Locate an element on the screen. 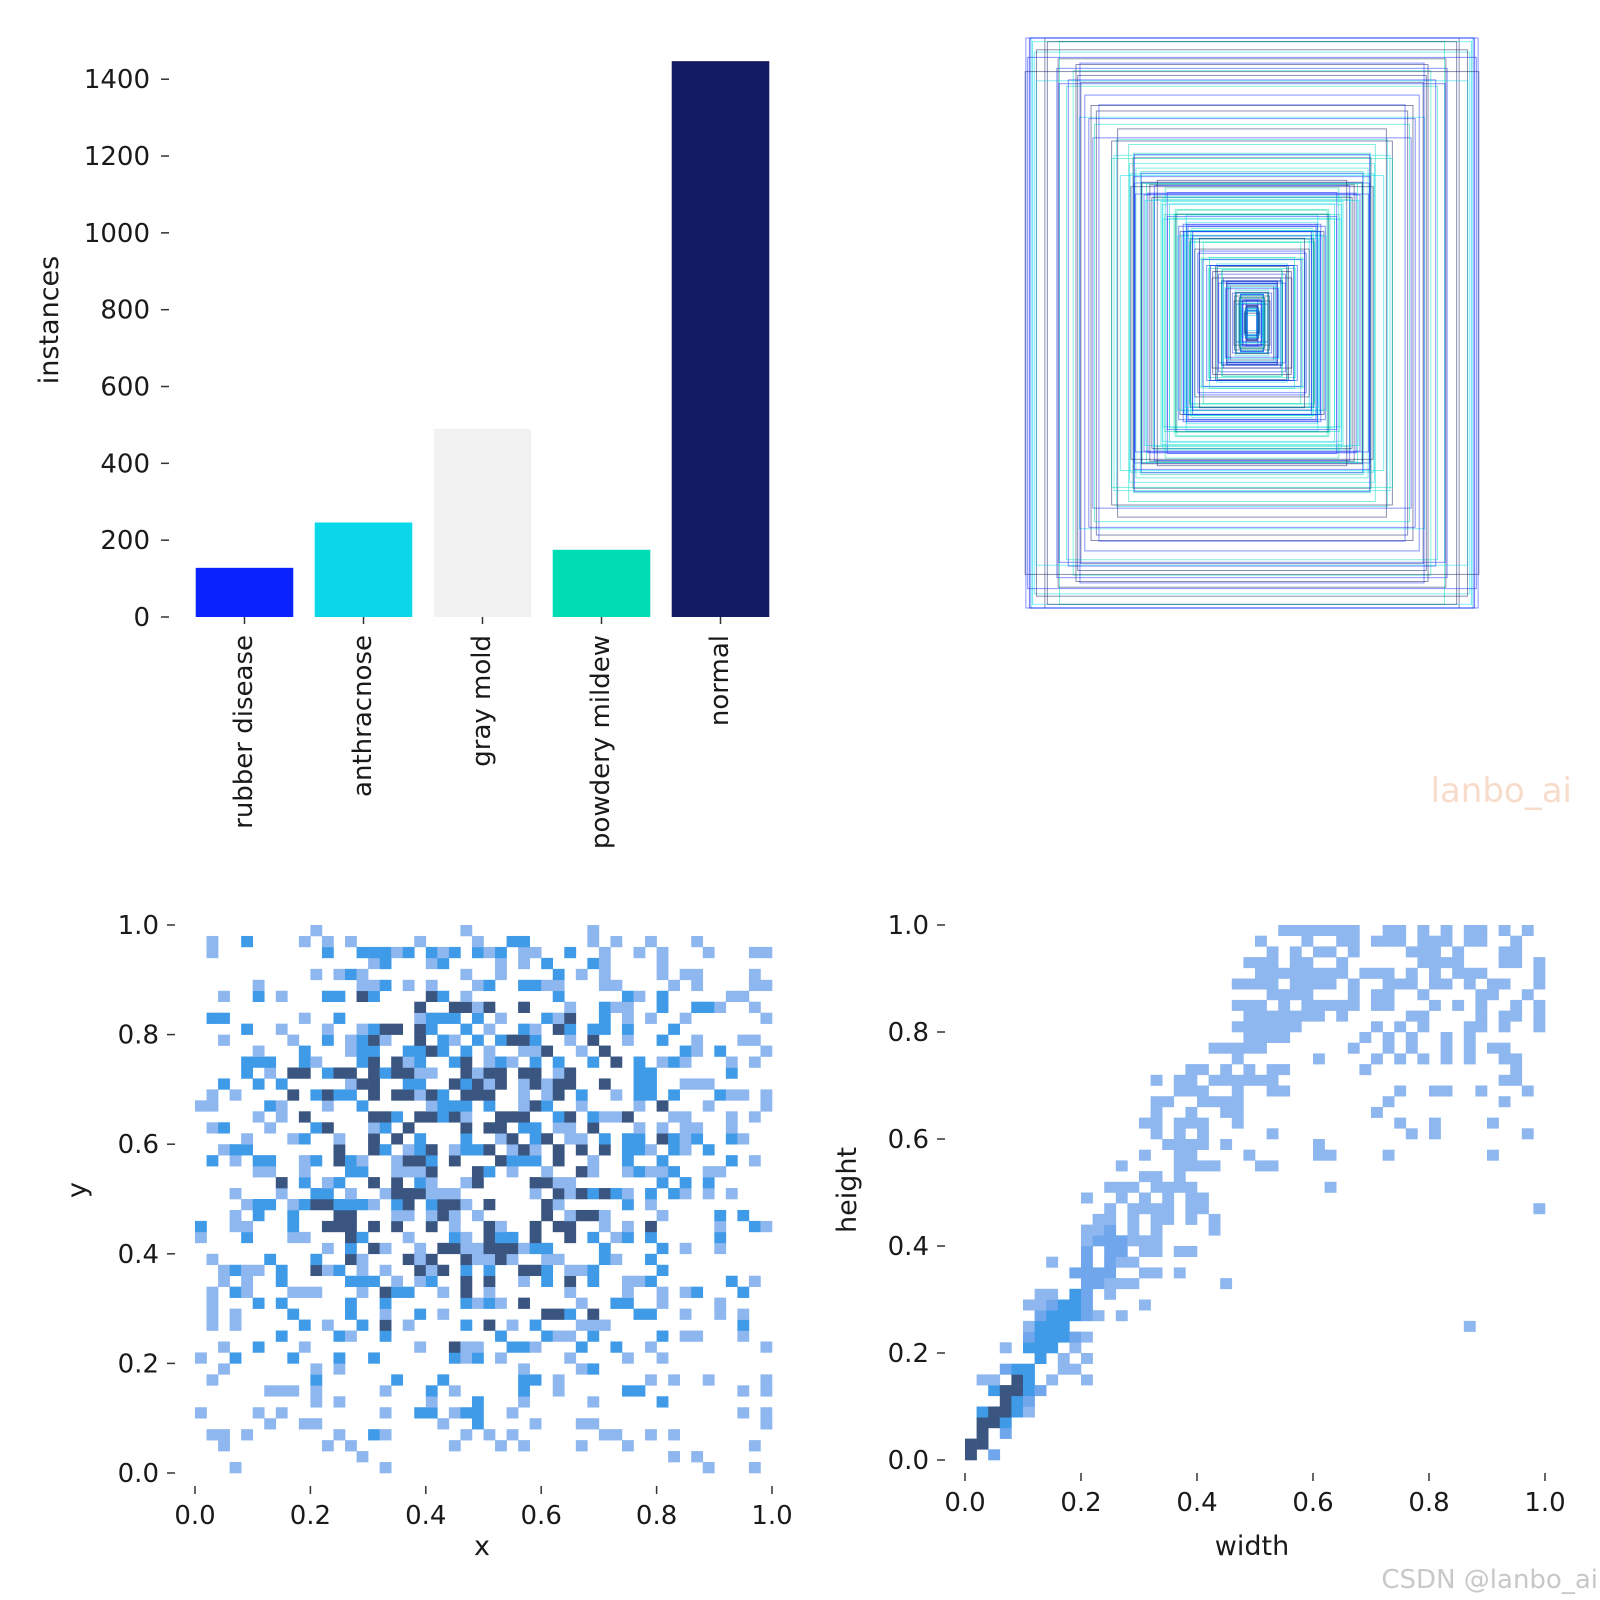  bar-y-axis-label: instances is located at coordinates (49, 320).